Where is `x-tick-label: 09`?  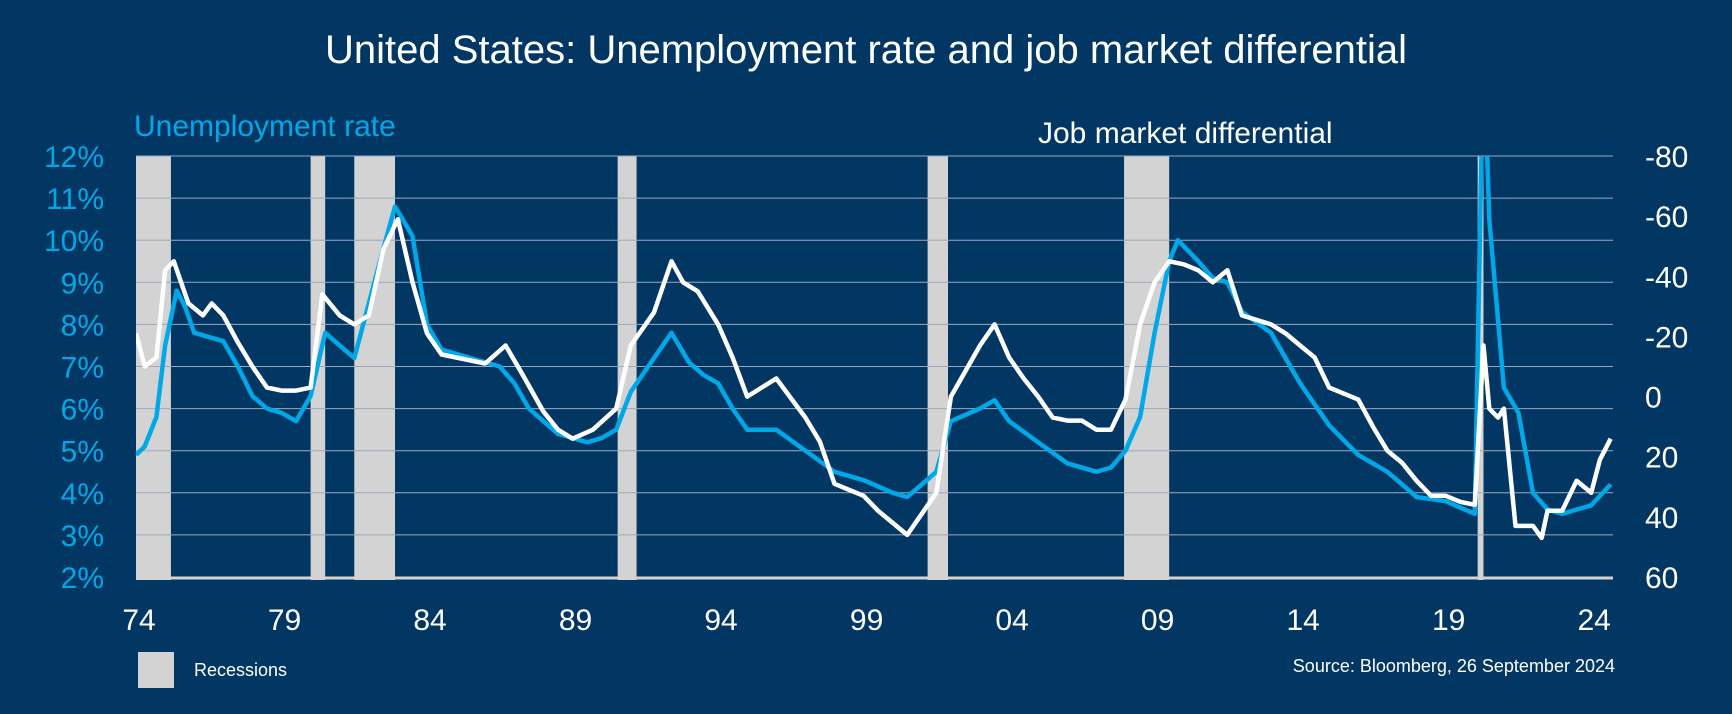 x-tick-label: 09 is located at coordinates (1157, 620).